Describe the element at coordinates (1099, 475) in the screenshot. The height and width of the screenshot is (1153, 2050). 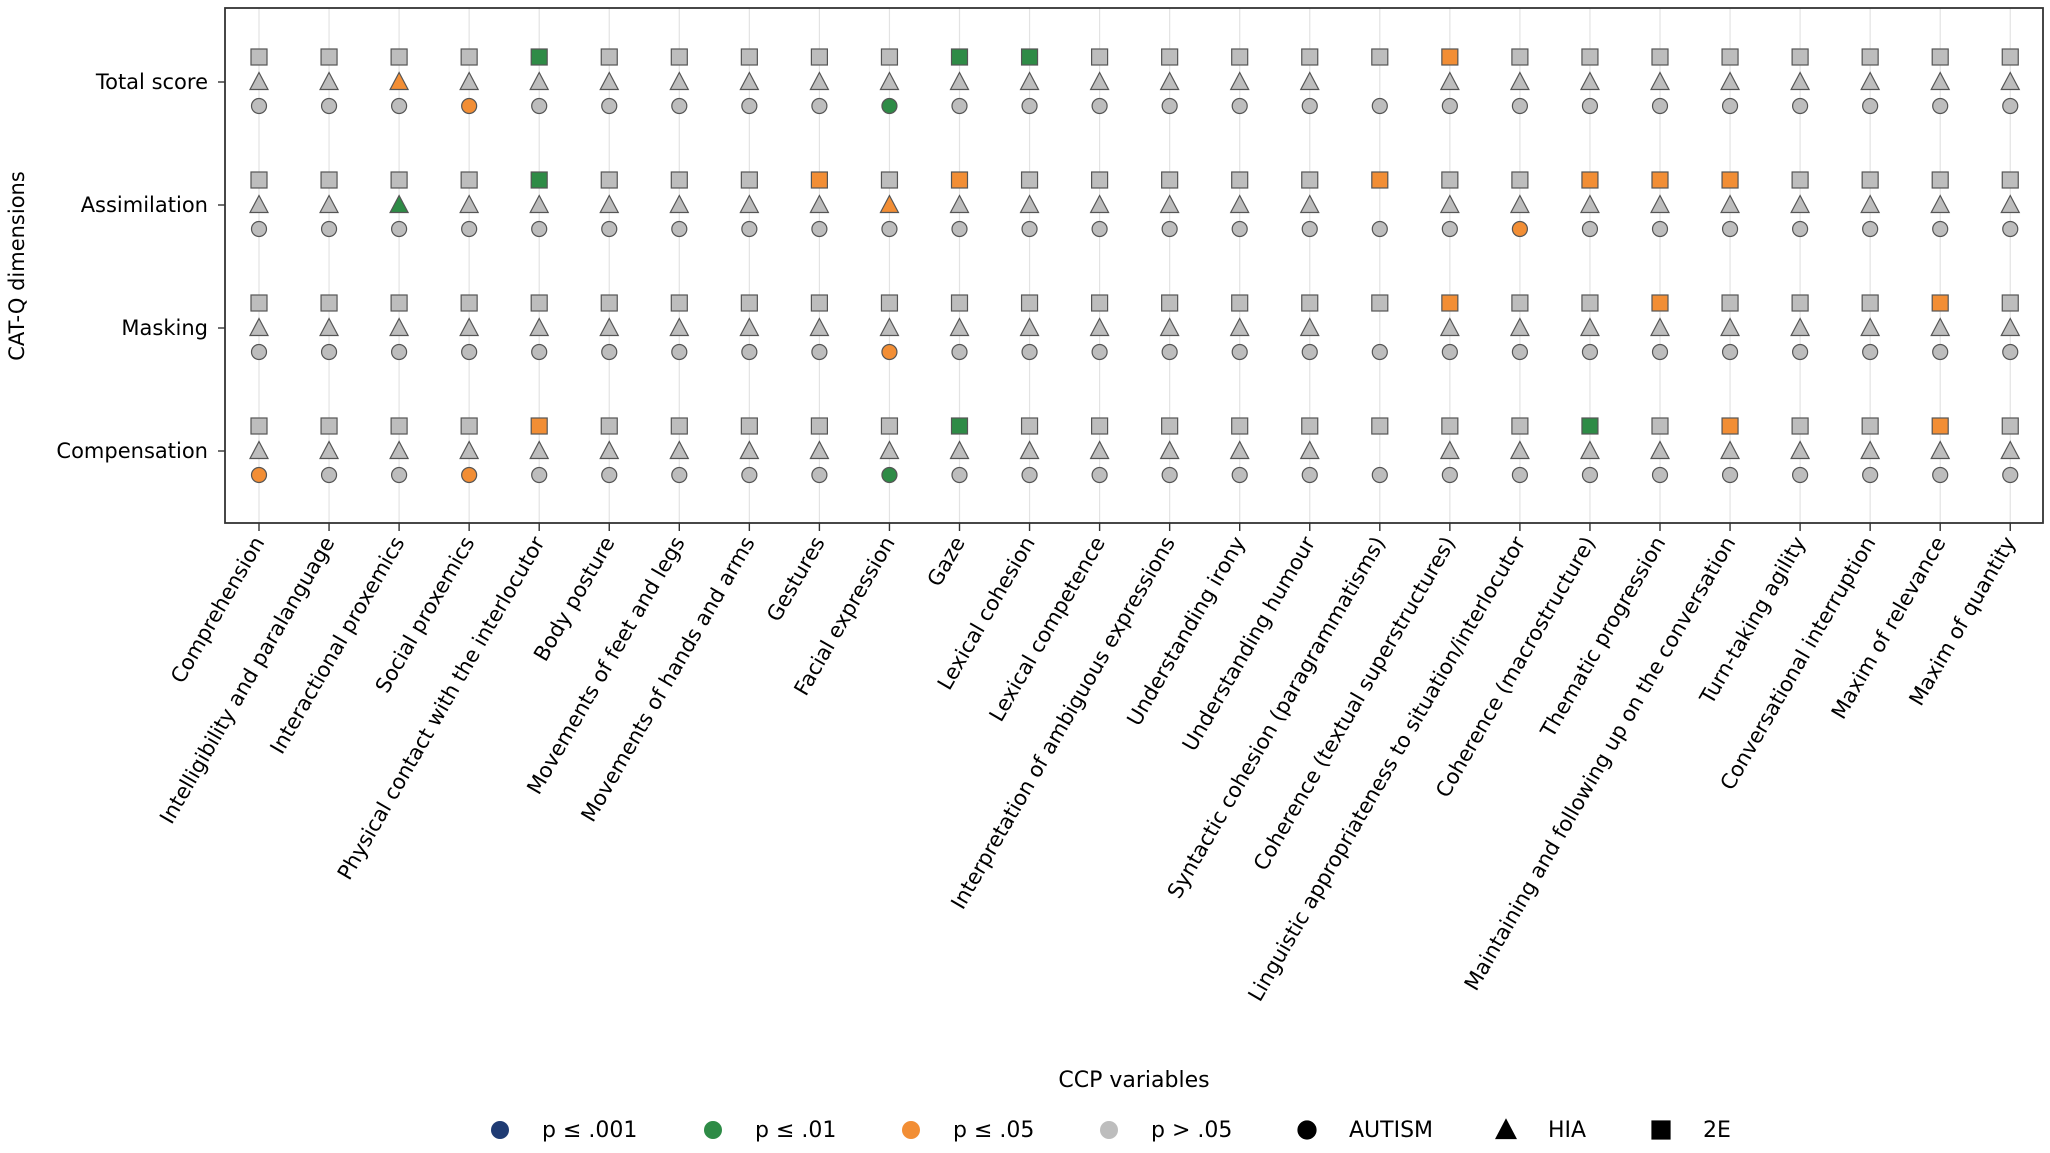
I see `marker-compensation-autism-lexical-competence` at that location.